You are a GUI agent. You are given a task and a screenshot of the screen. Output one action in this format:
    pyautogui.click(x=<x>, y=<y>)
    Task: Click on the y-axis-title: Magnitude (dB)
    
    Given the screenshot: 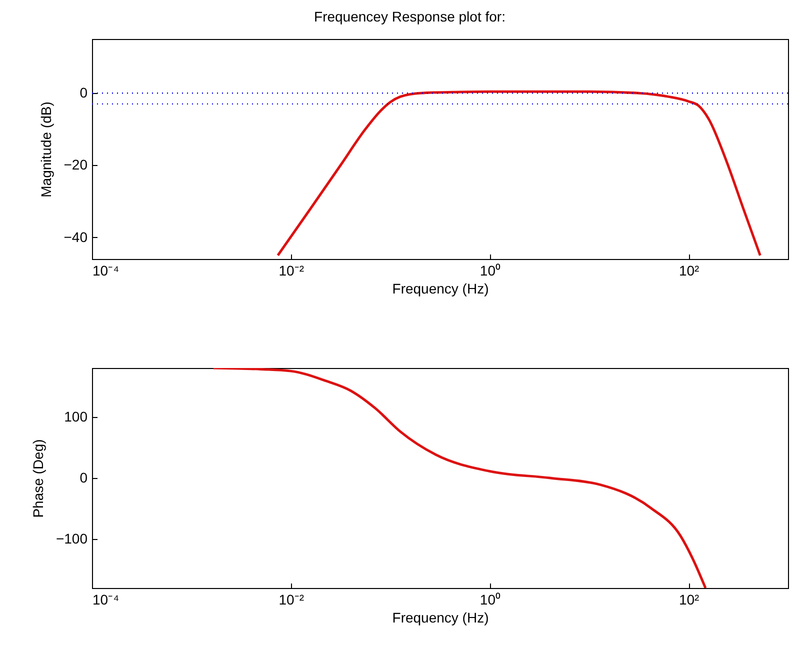 What is the action you would take?
    pyautogui.click(x=46, y=150)
    